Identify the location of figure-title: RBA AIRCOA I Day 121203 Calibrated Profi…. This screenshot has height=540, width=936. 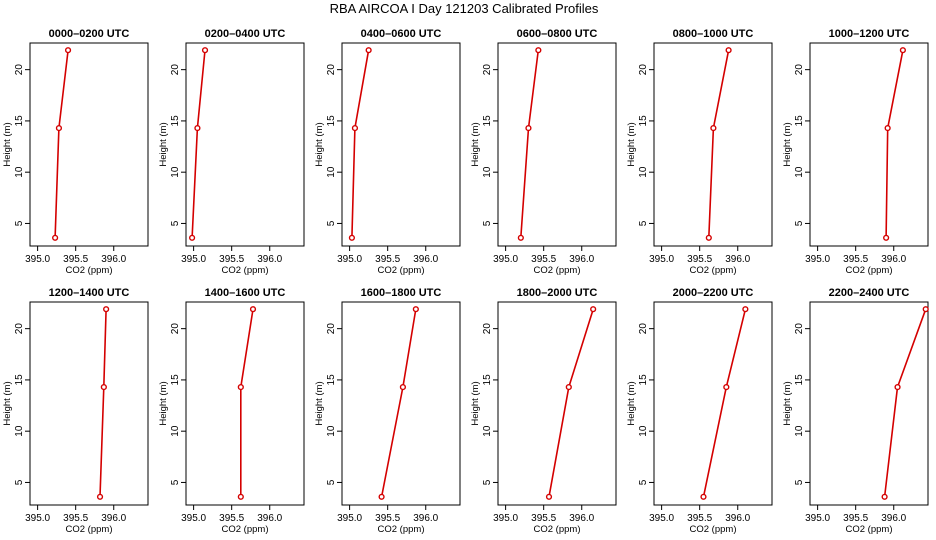
(464, 8).